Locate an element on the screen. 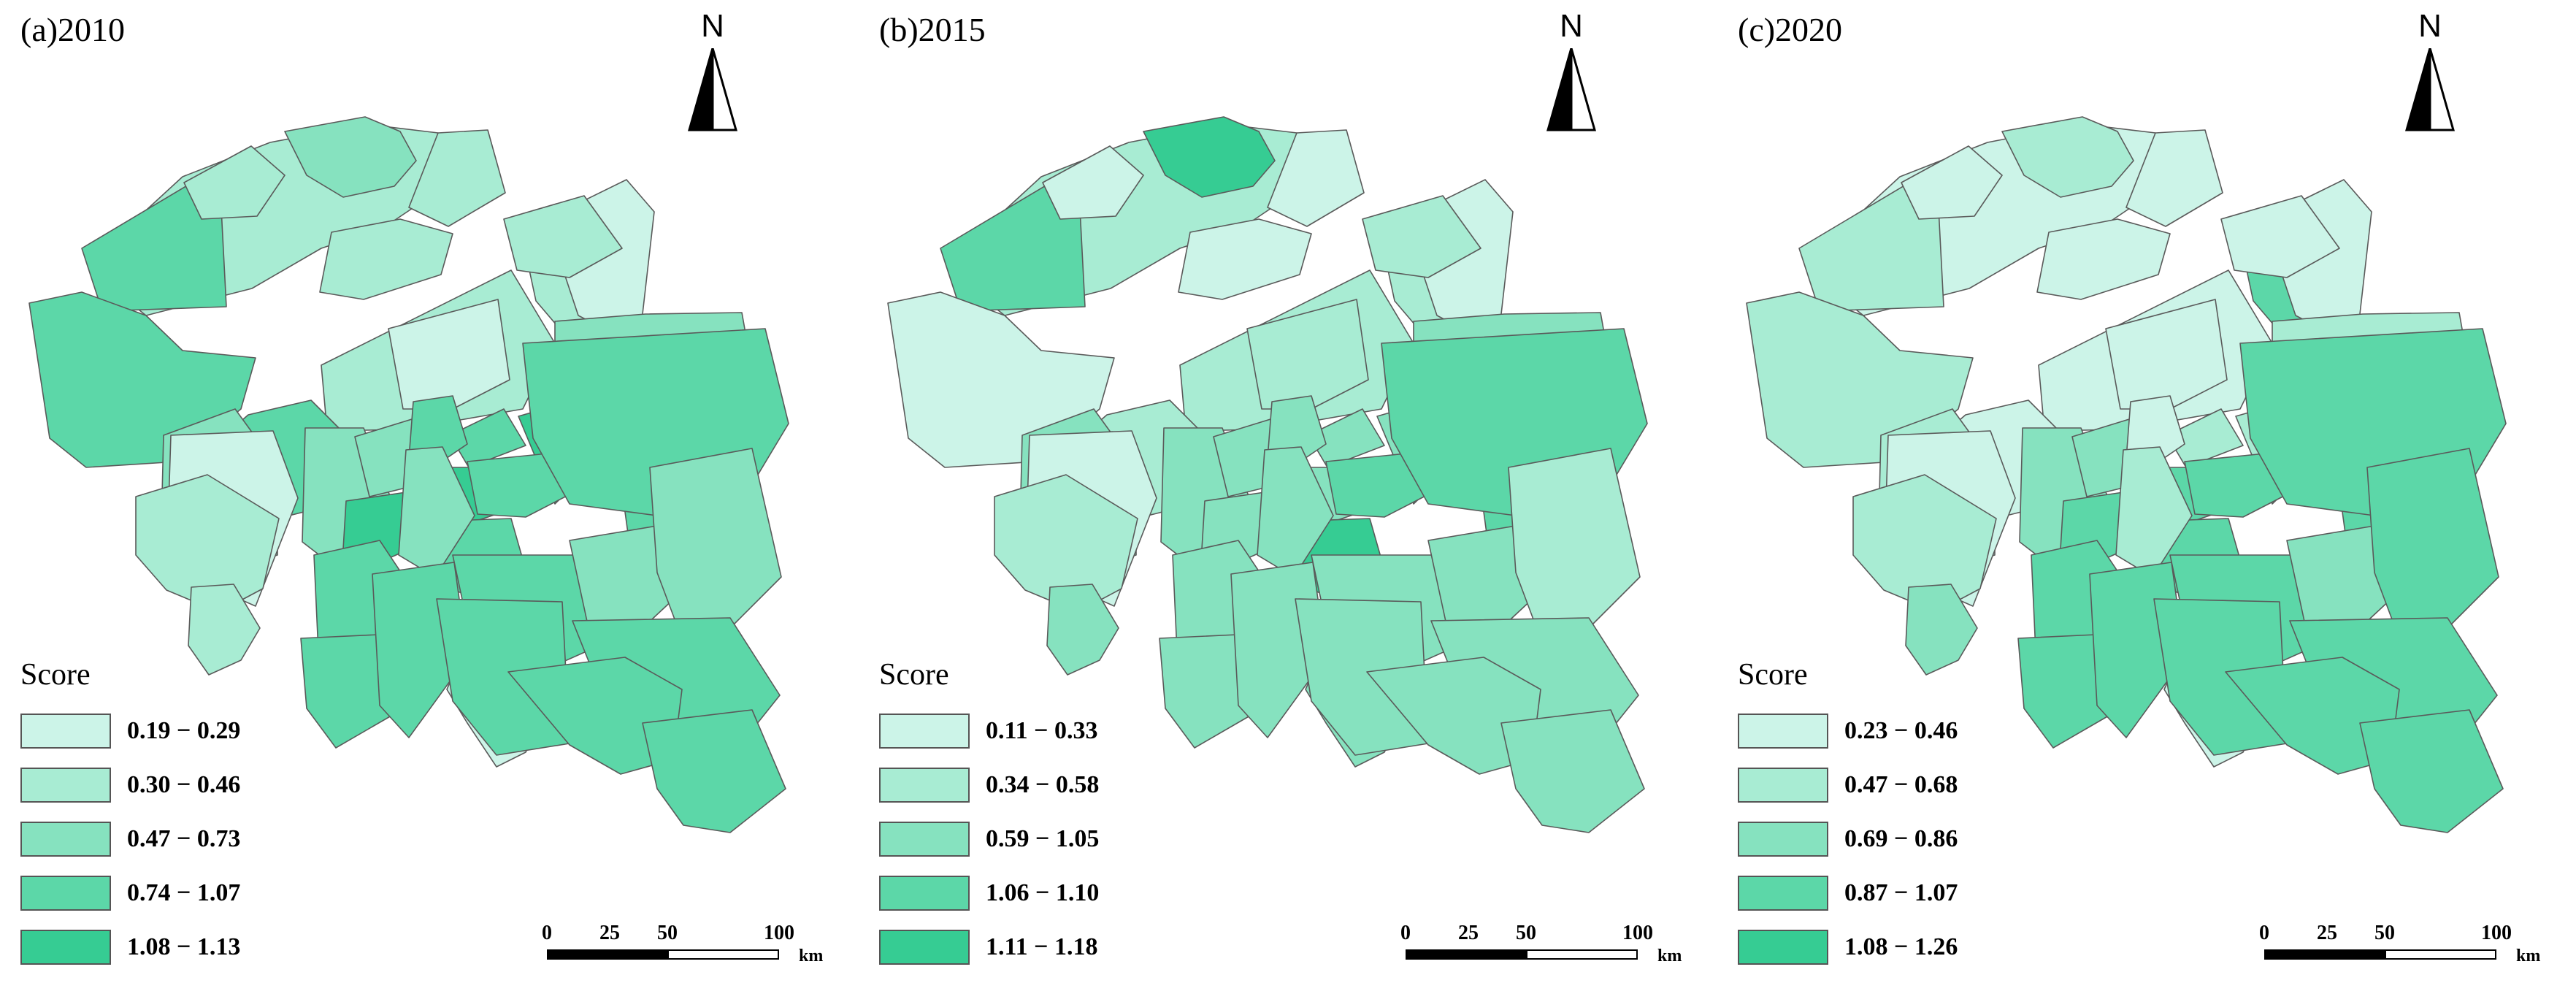 The height and width of the screenshot is (983, 2576). legend-item: 0.30 − 0.46 is located at coordinates (130, 785).